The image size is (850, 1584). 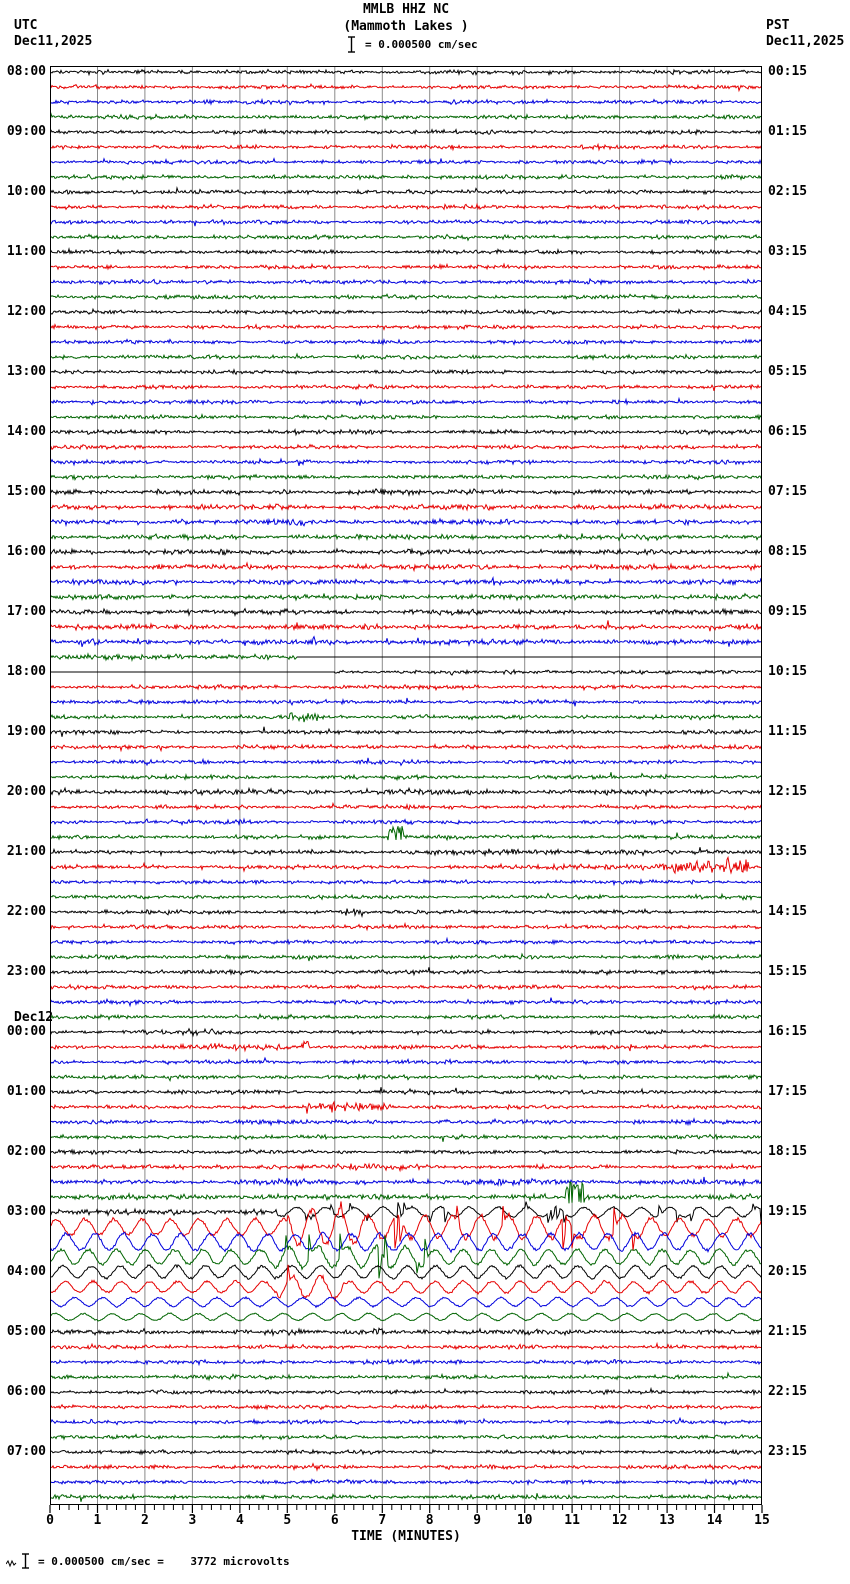 What do you see at coordinates (164, 1561) in the screenshot?
I see `footer-scale-text: = 0.000500 cm/sec = 3772 microvolts` at bounding box center [164, 1561].